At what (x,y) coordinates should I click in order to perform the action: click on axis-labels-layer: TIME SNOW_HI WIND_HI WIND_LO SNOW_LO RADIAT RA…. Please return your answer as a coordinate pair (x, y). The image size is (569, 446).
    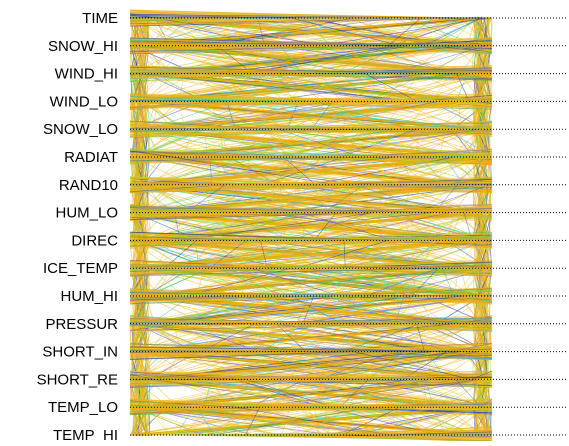
    Looking at the image, I should click on (78, 227).